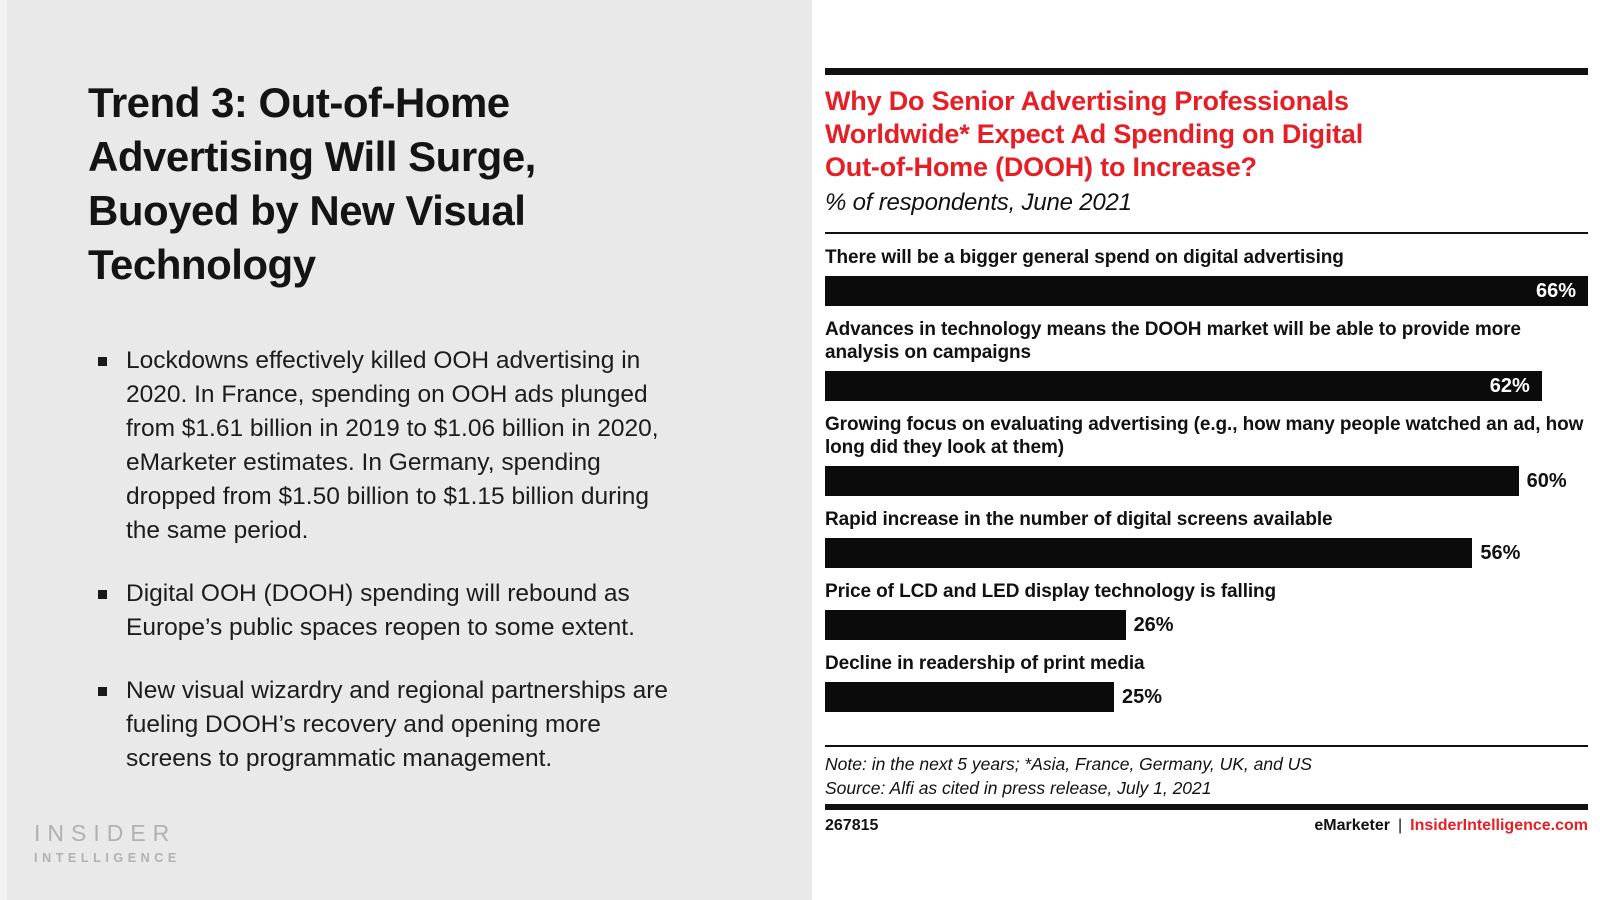 This screenshot has width=1600, height=900. I want to click on bar-row: 66%, so click(1206, 291).